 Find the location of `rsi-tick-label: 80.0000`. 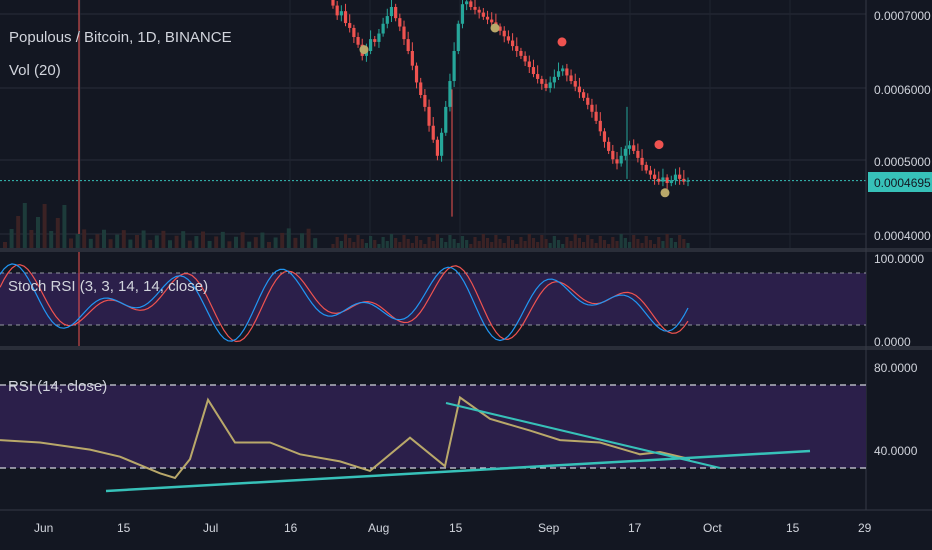

rsi-tick-label: 80.0000 is located at coordinates (896, 368).